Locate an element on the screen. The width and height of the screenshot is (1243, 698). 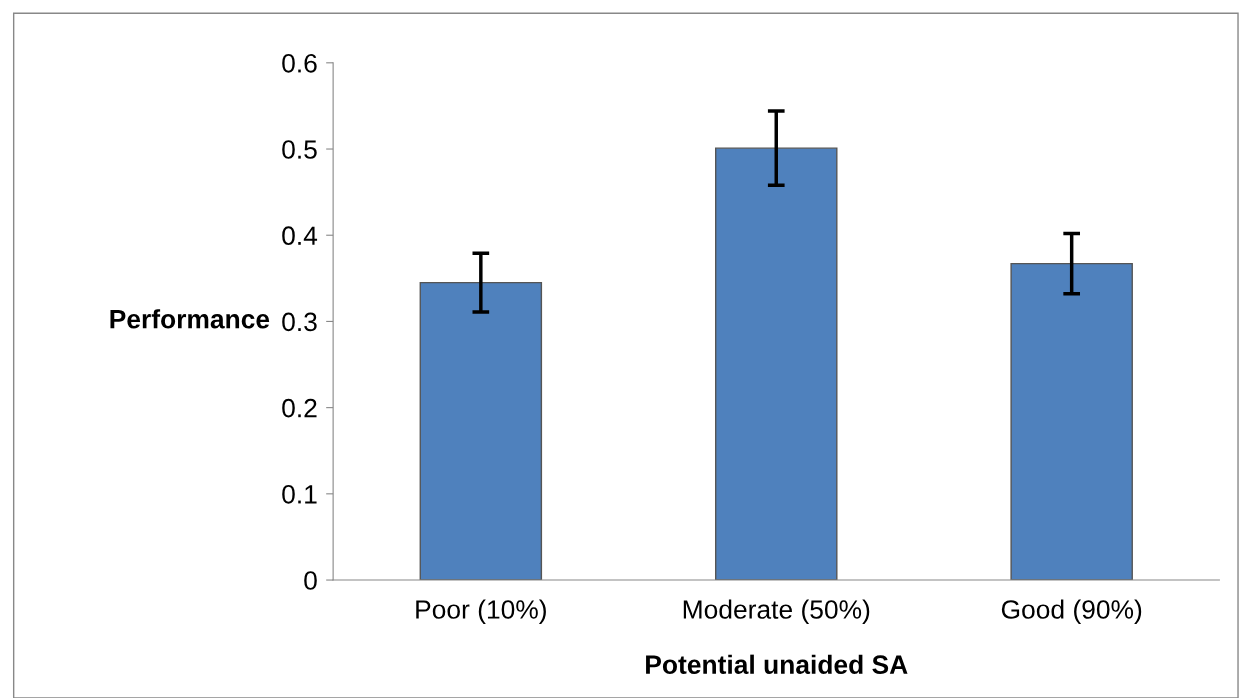
x-axis-title: Potential unaided SA is located at coordinates (777, 664).